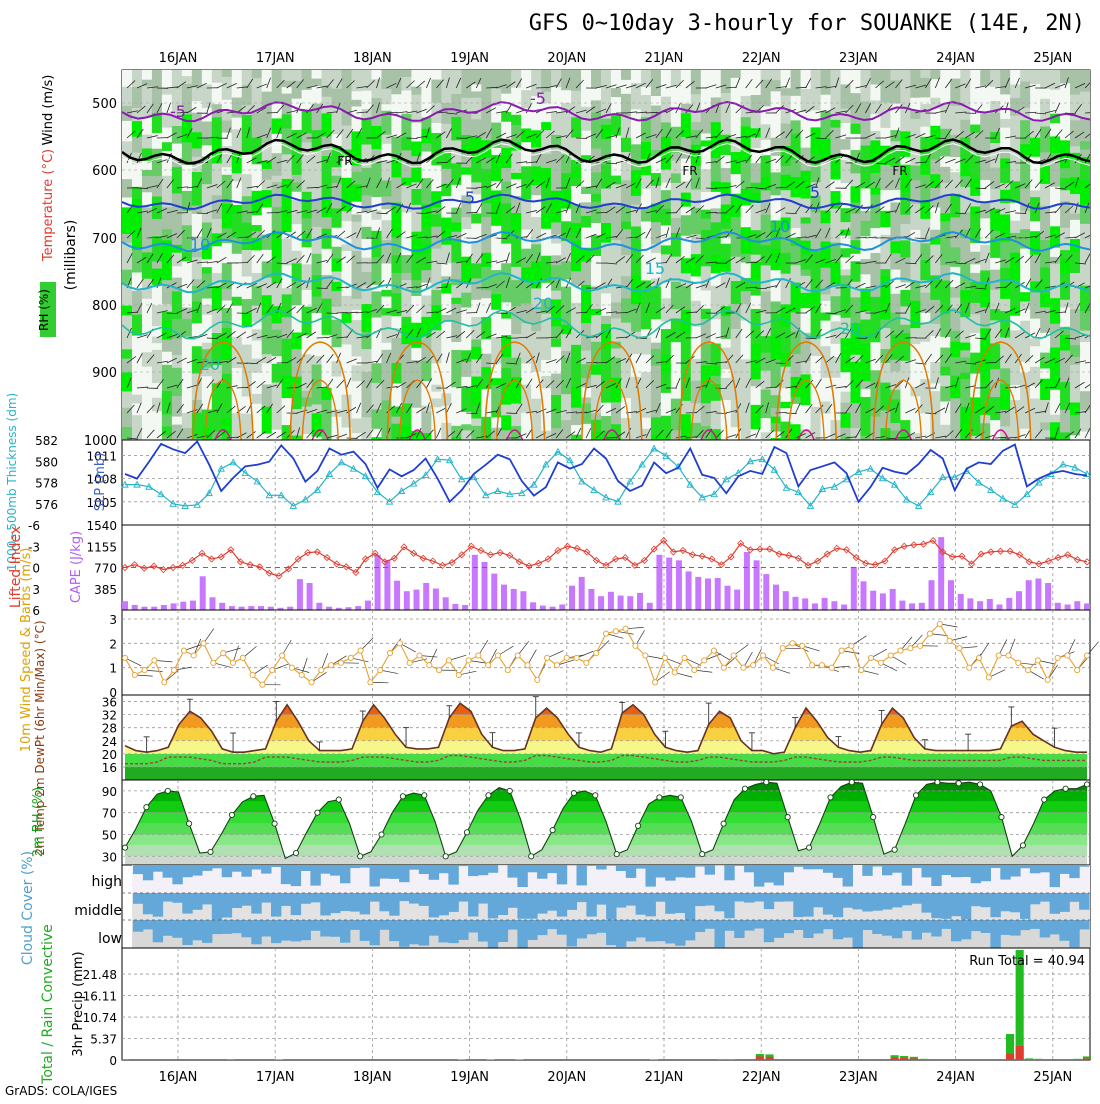 Image resolution: width=1100 pixels, height=1104 pixels. What do you see at coordinates (566, 1077) in the screenshot?
I see `bottom-date-label: 20JAN` at bounding box center [566, 1077].